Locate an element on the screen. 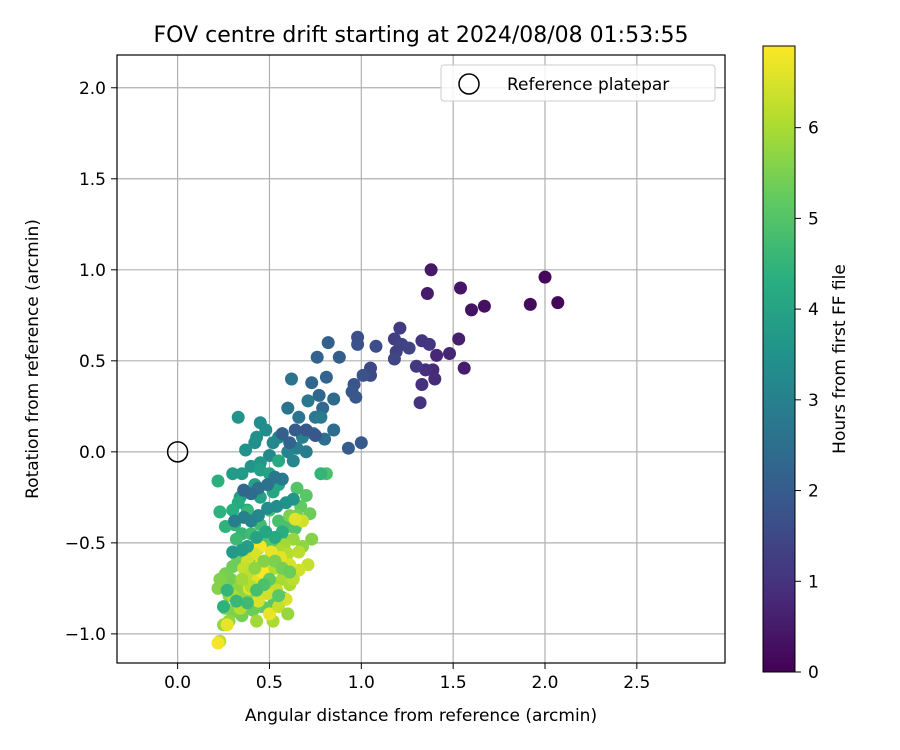  y-tick-label: −1.0 is located at coordinates (85, 635).